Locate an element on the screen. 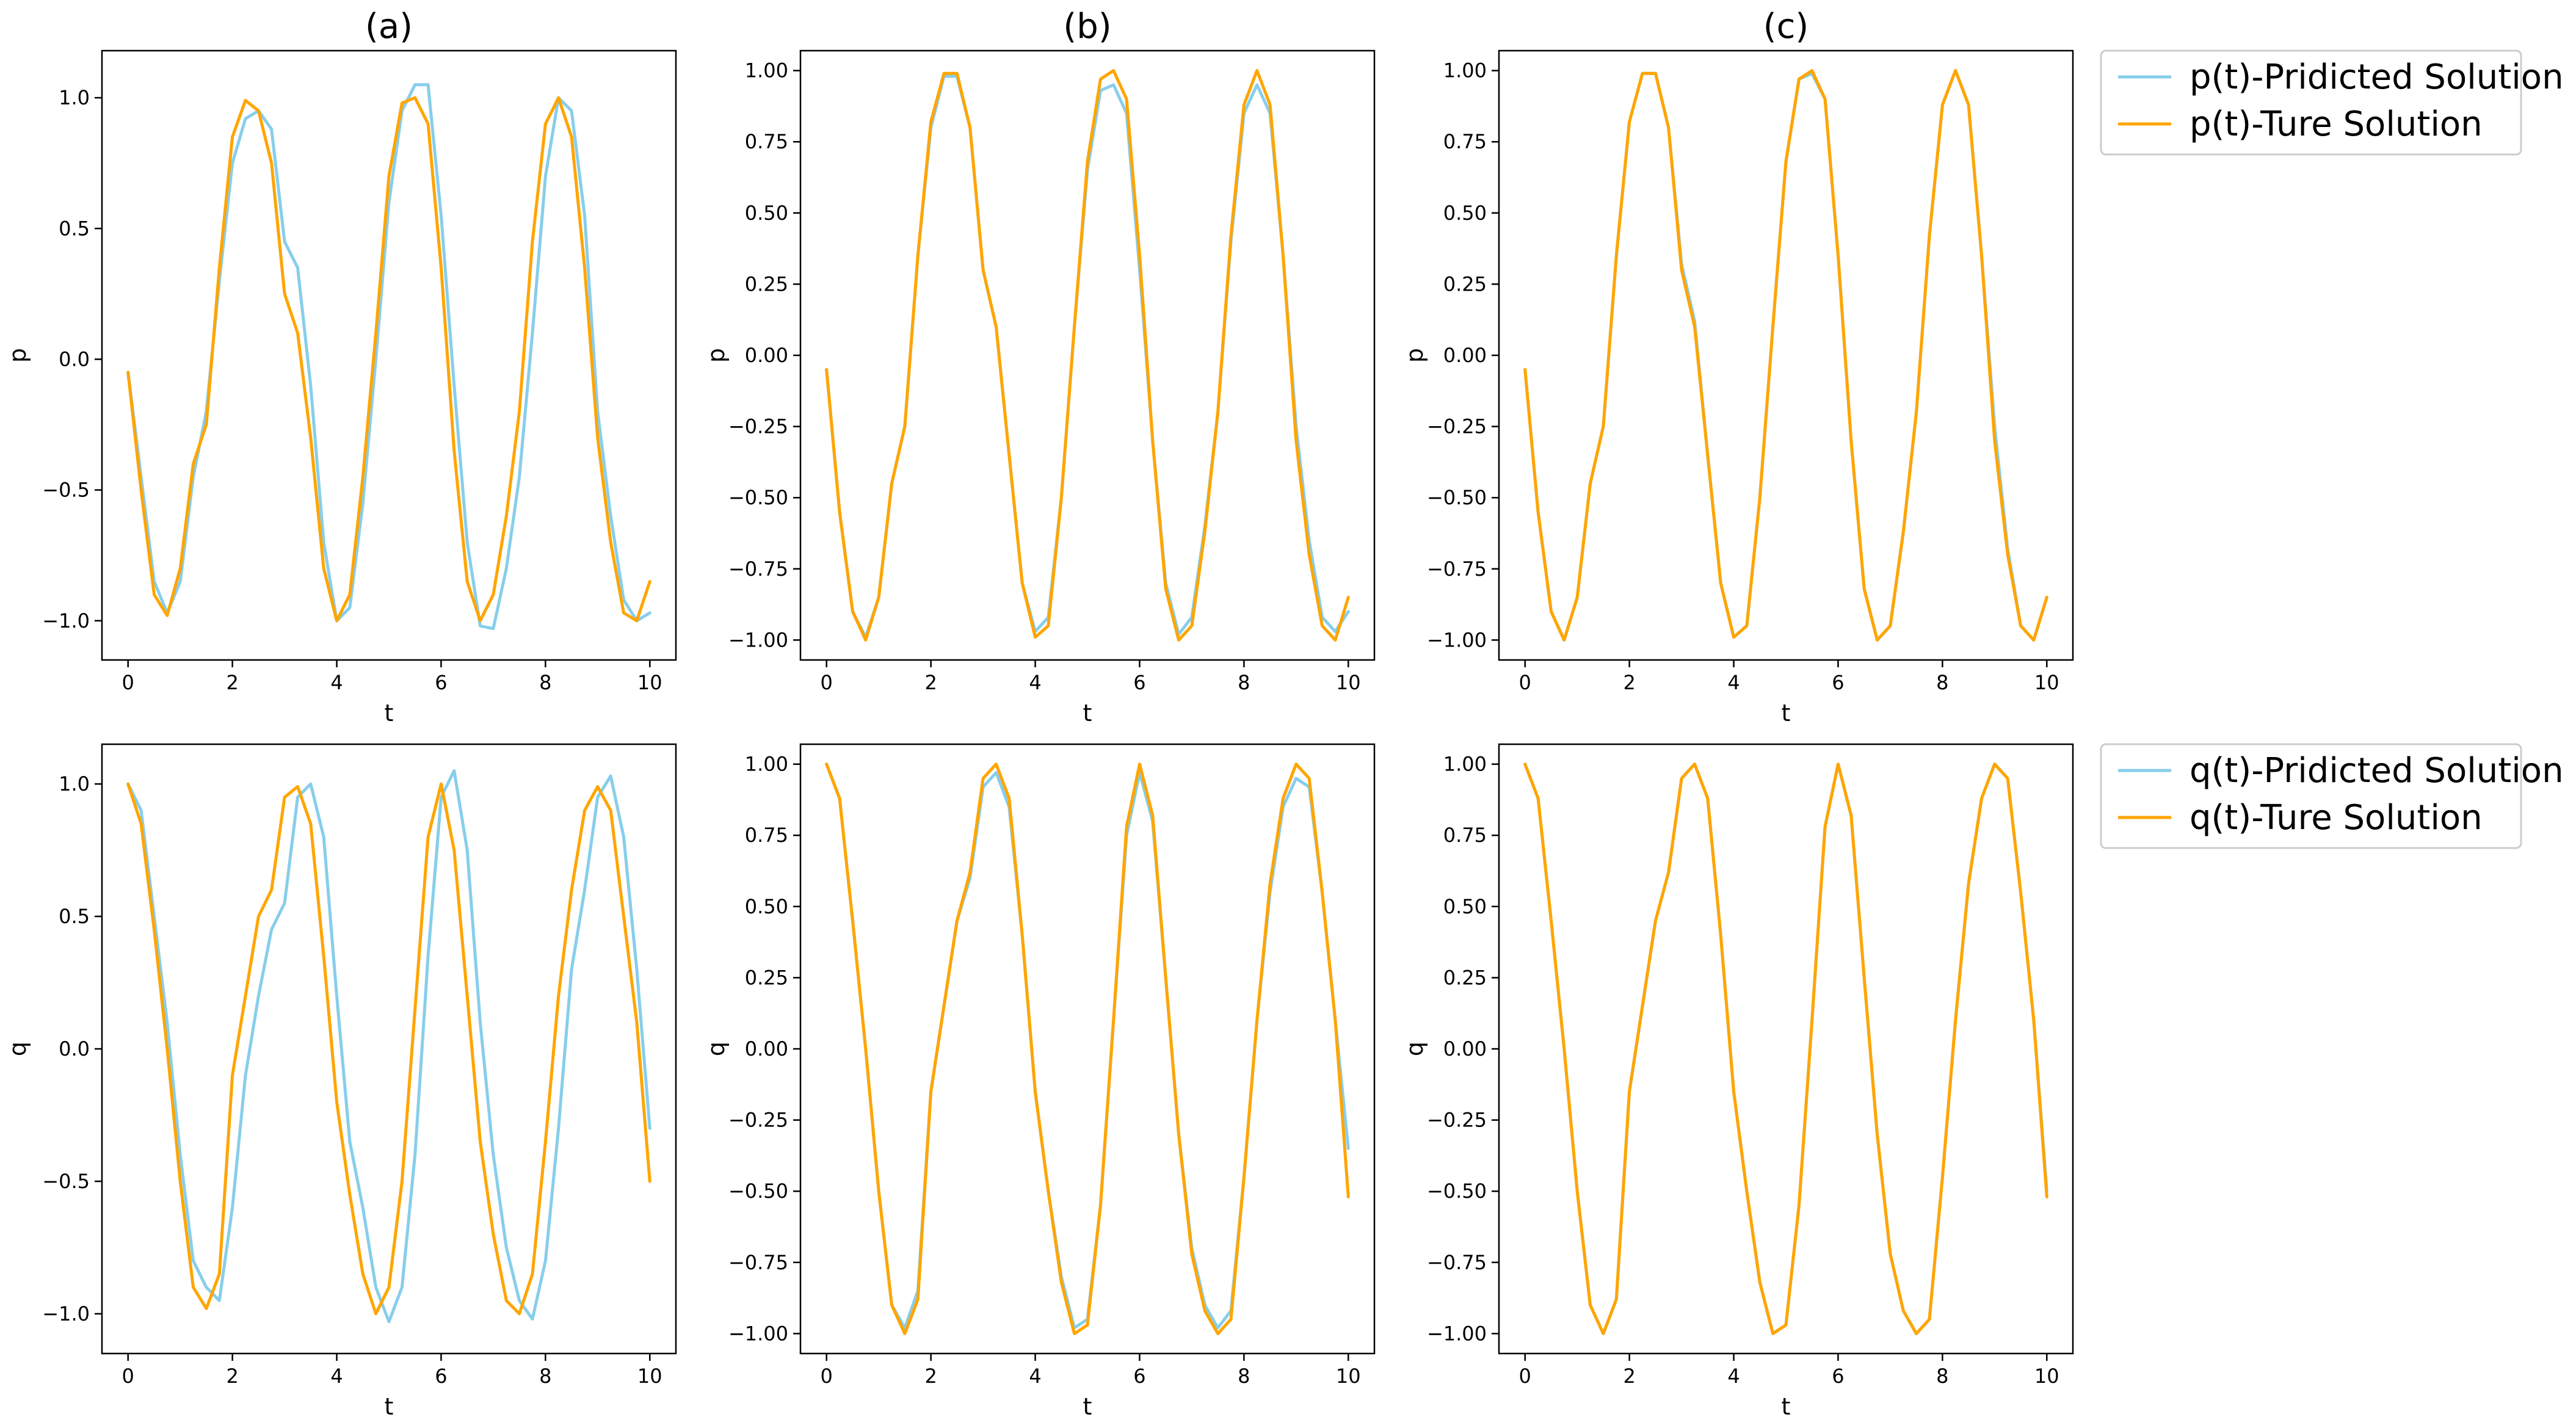  column-title-b: (b) is located at coordinates (1087, 26).